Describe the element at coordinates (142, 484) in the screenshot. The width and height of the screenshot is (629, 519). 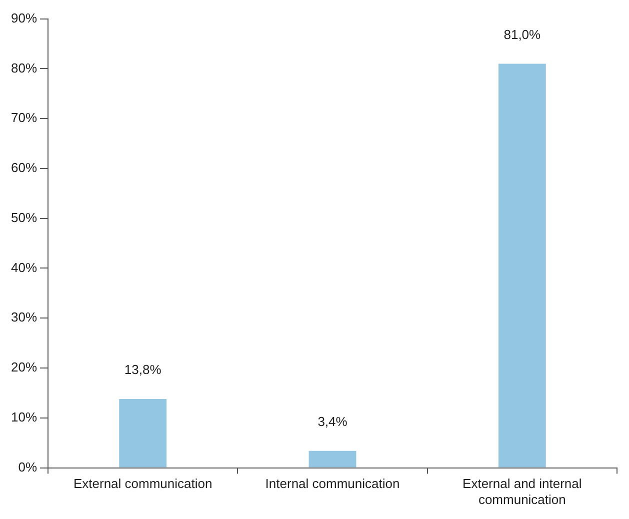
I see `x-tick-label: External communication` at that location.